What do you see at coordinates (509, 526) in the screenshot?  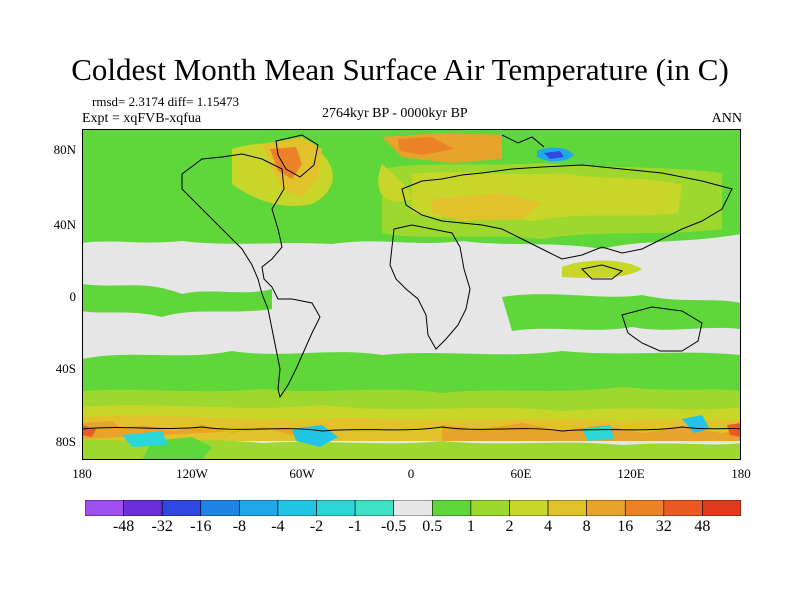 I see `colorbar-tick-label: 2` at bounding box center [509, 526].